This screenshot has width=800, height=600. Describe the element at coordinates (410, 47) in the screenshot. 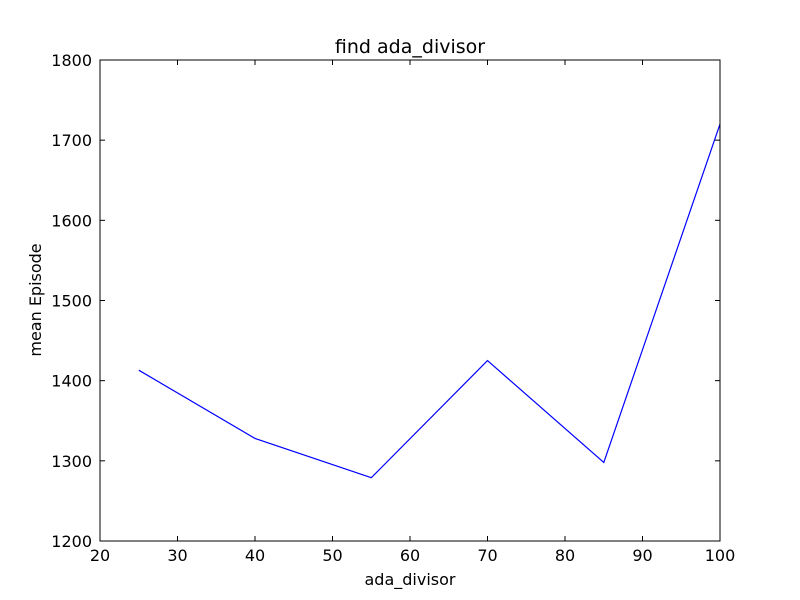

I see `chart-title: find ada_divisor` at that location.